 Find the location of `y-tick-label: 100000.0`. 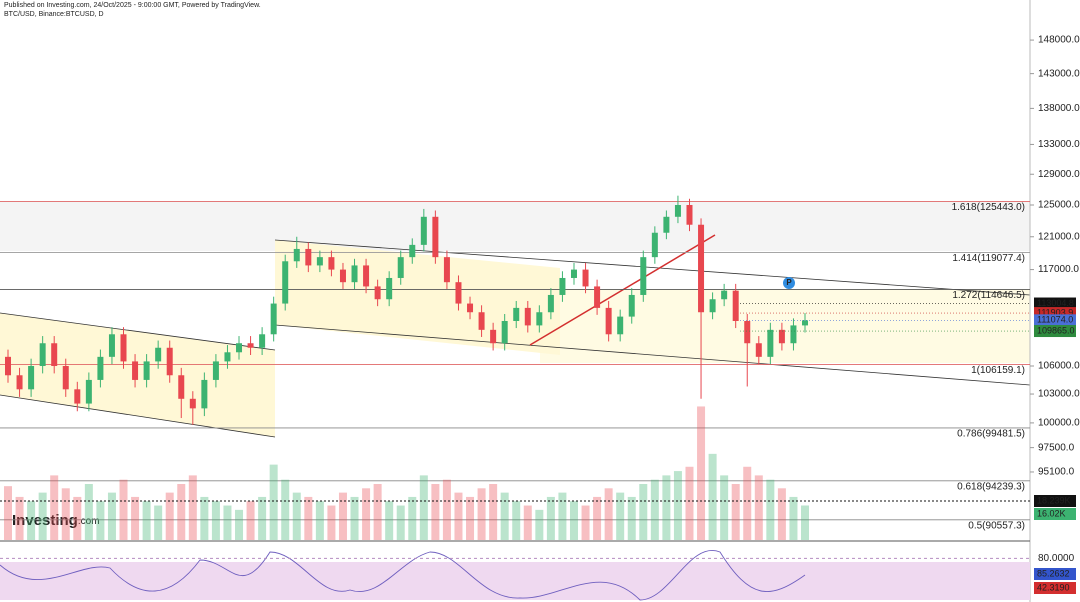

y-tick-label: 100000.0 is located at coordinates (1059, 423).